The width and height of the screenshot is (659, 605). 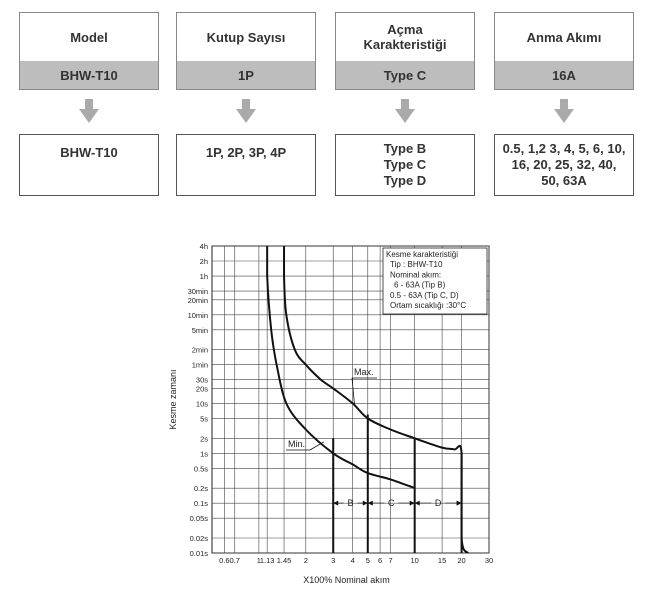 I want to click on x-tick-label: 15, so click(x=442, y=560).